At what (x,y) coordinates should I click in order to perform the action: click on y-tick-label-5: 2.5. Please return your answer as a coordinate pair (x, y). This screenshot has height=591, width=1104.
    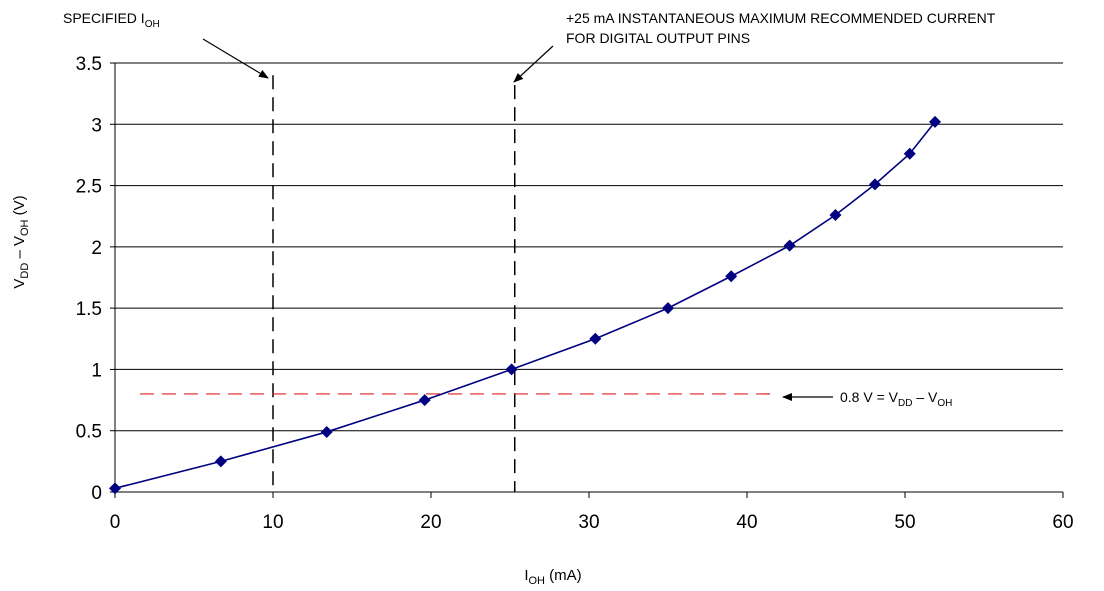
    Looking at the image, I should click on (89, 187).